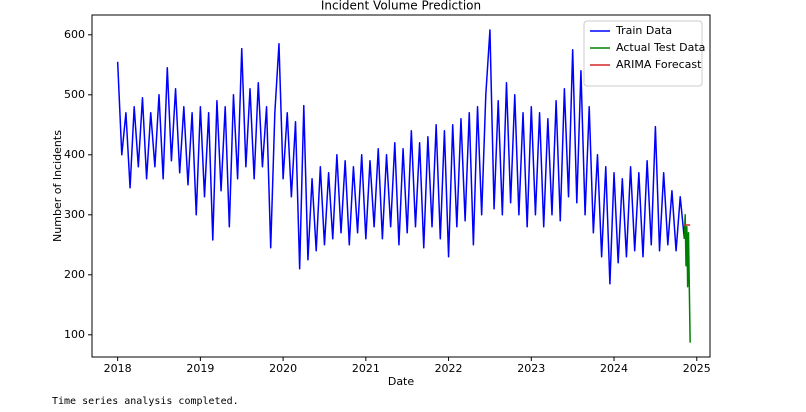  Describe the element at coordinates (366, 368) in the screenshot. I see `x-tick-label: 2021` at that location.